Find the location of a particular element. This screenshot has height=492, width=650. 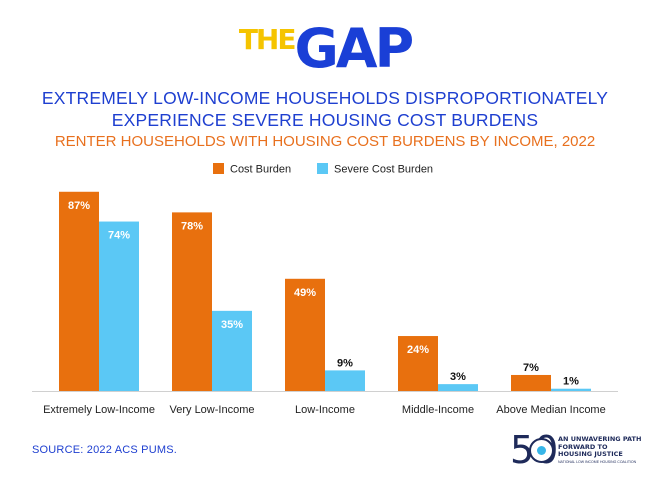

data-label-0-0: 87% is located at coordinates (79, 206).